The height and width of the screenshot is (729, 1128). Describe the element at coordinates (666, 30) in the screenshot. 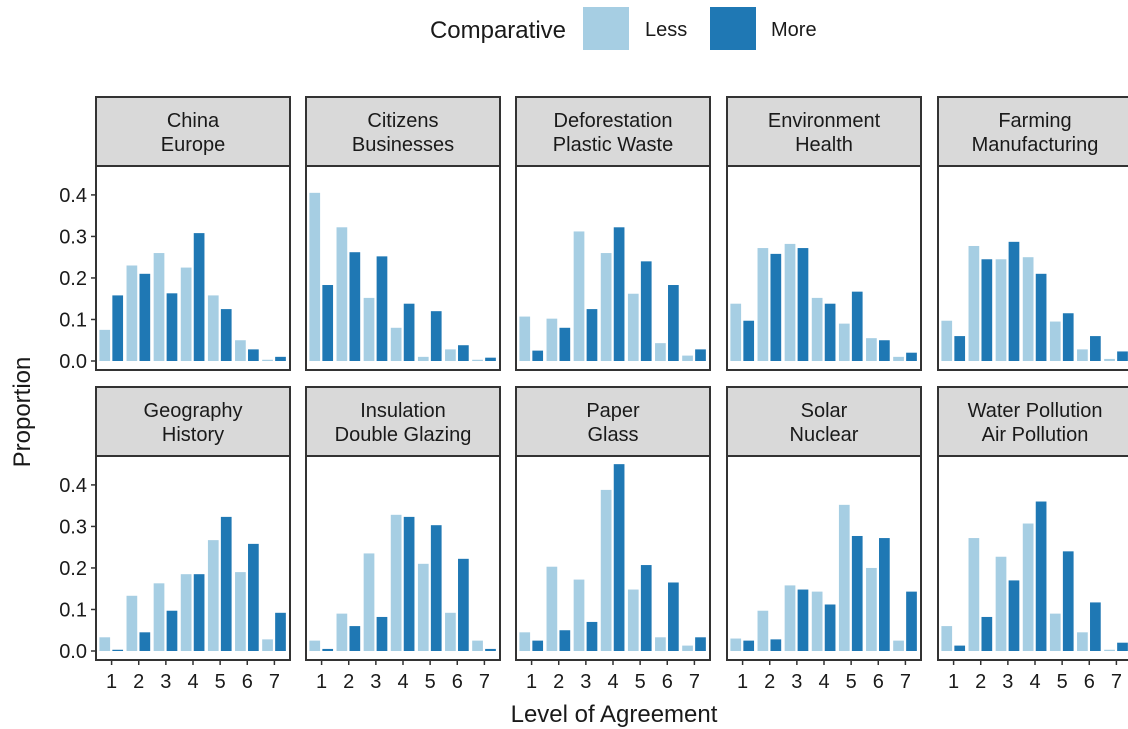

I see `legend-label-less: Less` at that location.